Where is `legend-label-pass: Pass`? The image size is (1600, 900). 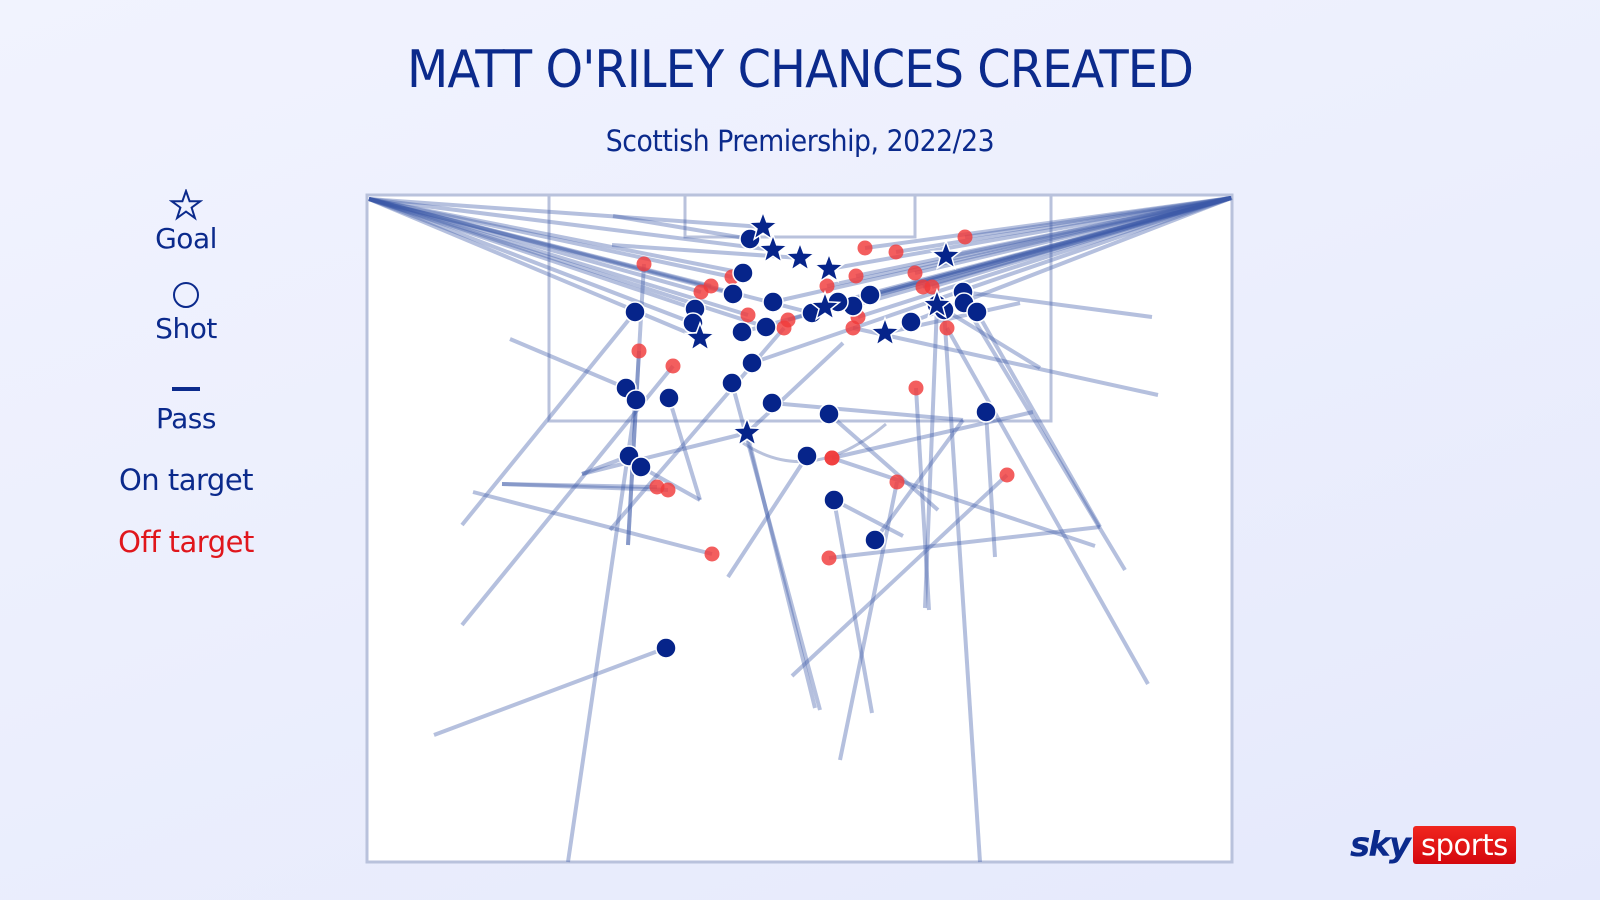 legend-label-pass: Pass is located at coordinates (186, 418).